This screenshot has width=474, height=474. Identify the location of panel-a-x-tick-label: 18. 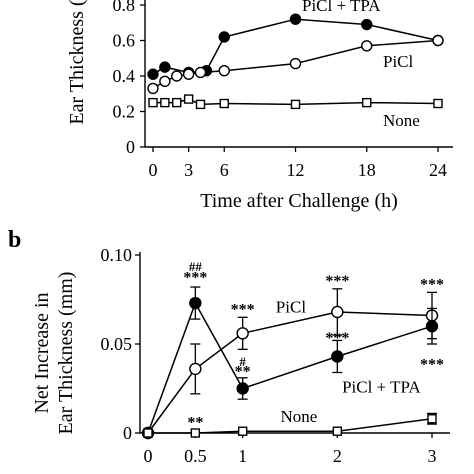
(367, 170).